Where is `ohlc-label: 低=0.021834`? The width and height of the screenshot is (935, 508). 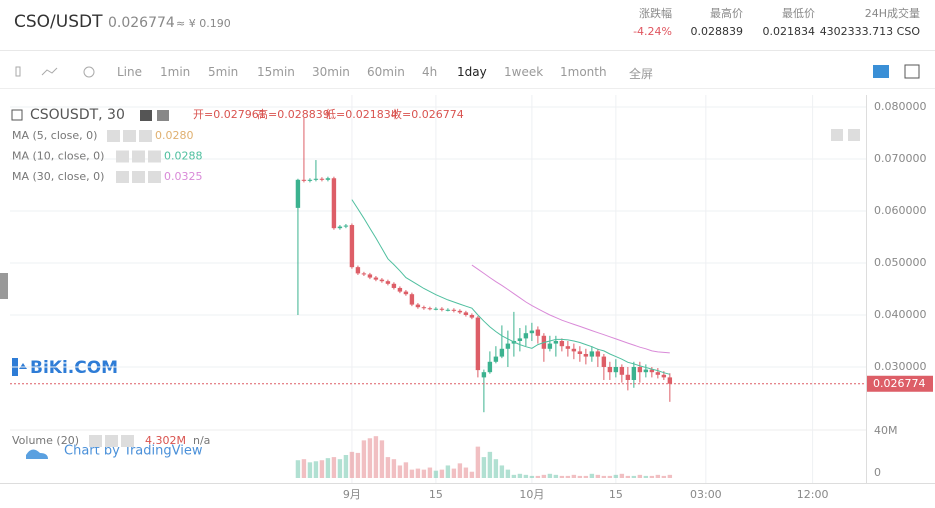
ohlc-label: 低=0.021834 is located at coordinates (361, 114).